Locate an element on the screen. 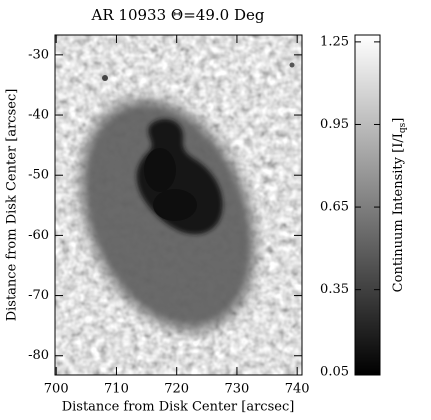  colorbar-tick-label: 0.05 is located at coordinates (334, 372).